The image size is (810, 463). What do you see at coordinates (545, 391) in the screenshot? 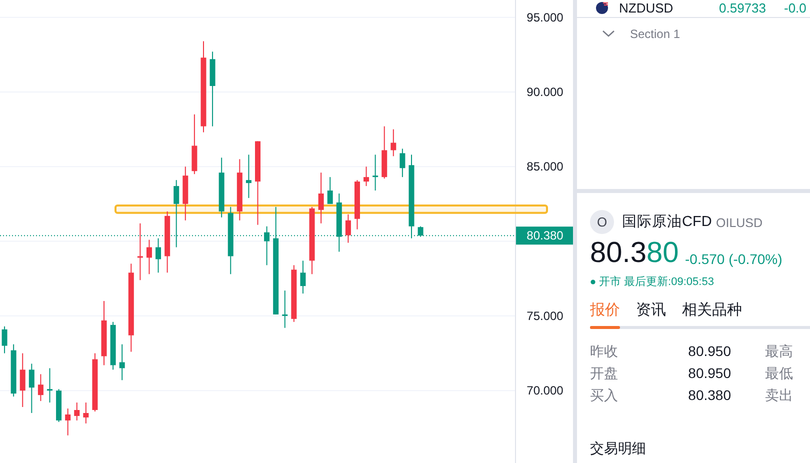
I see `y-tick-label: 70.000` at bounding box center [545, 391].